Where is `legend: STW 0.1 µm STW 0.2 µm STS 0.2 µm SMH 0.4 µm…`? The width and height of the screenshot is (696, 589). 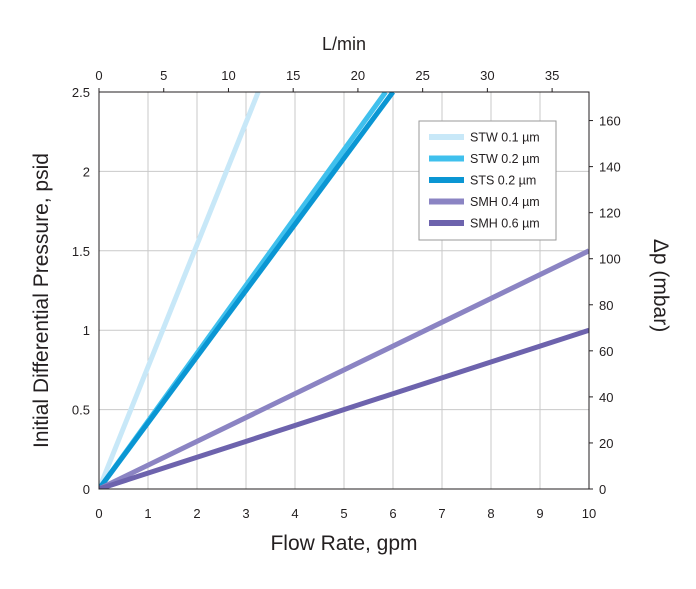 legend: STW 0.1 µm STW 0.2 µm STS 0.2 µm SMH 0.4 µm… is located at coordinates (487, 180).